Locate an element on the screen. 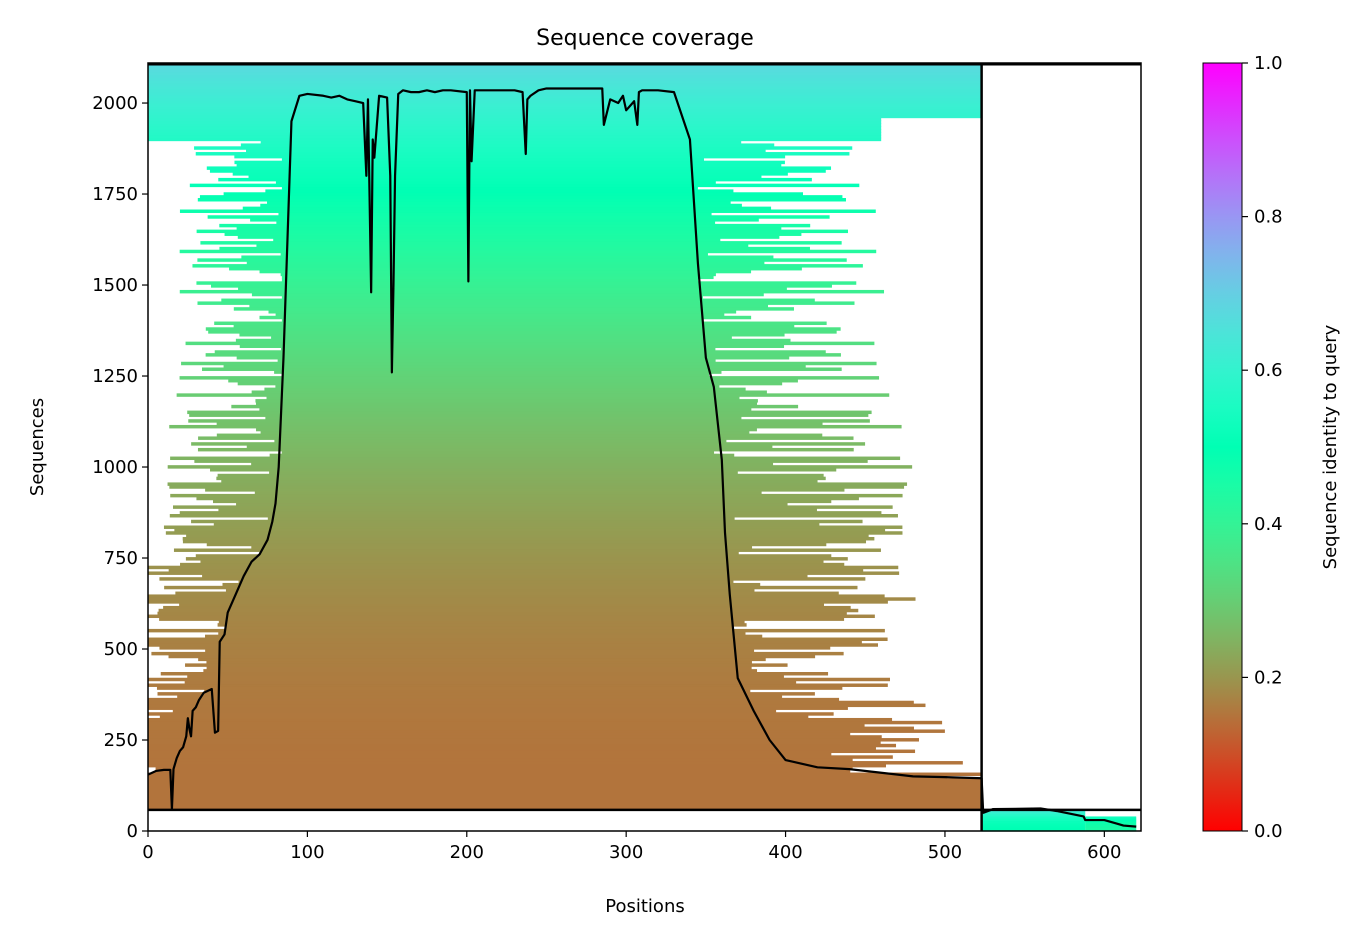  y-tick-label: 250 is located at coordinates (121, 740).